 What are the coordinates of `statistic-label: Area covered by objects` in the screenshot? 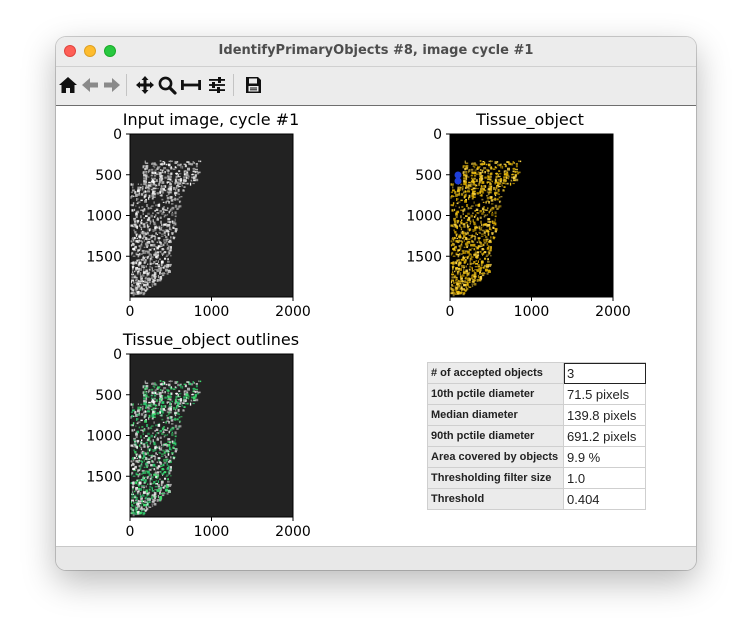 It's located at (495, 457).